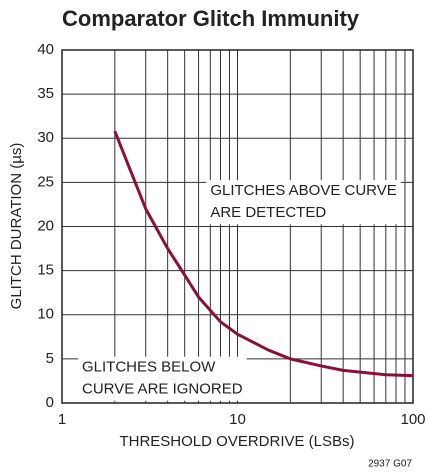  I want to click on y-axis-label: GLITCH DURATION (µs), so click(16, 226).